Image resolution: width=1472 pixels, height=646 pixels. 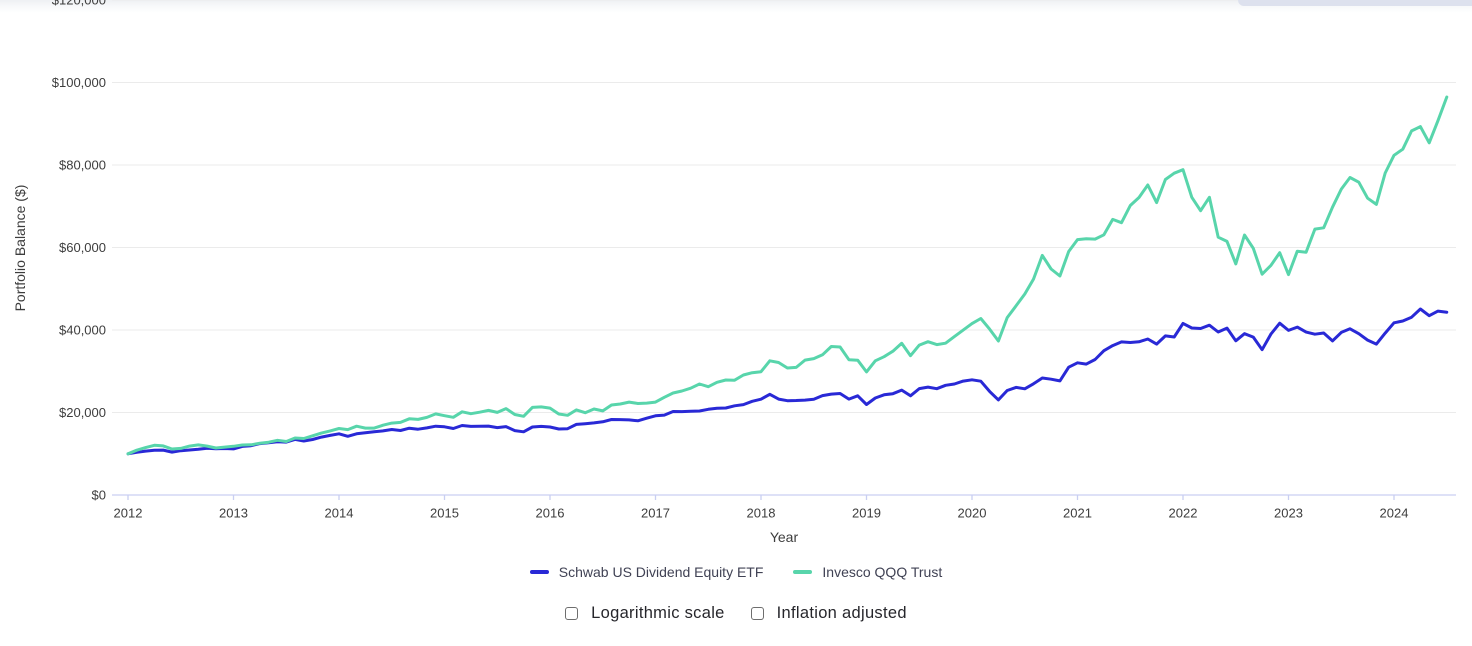 I want to click on legend-swatch-schd, so click(x=539, y=572).